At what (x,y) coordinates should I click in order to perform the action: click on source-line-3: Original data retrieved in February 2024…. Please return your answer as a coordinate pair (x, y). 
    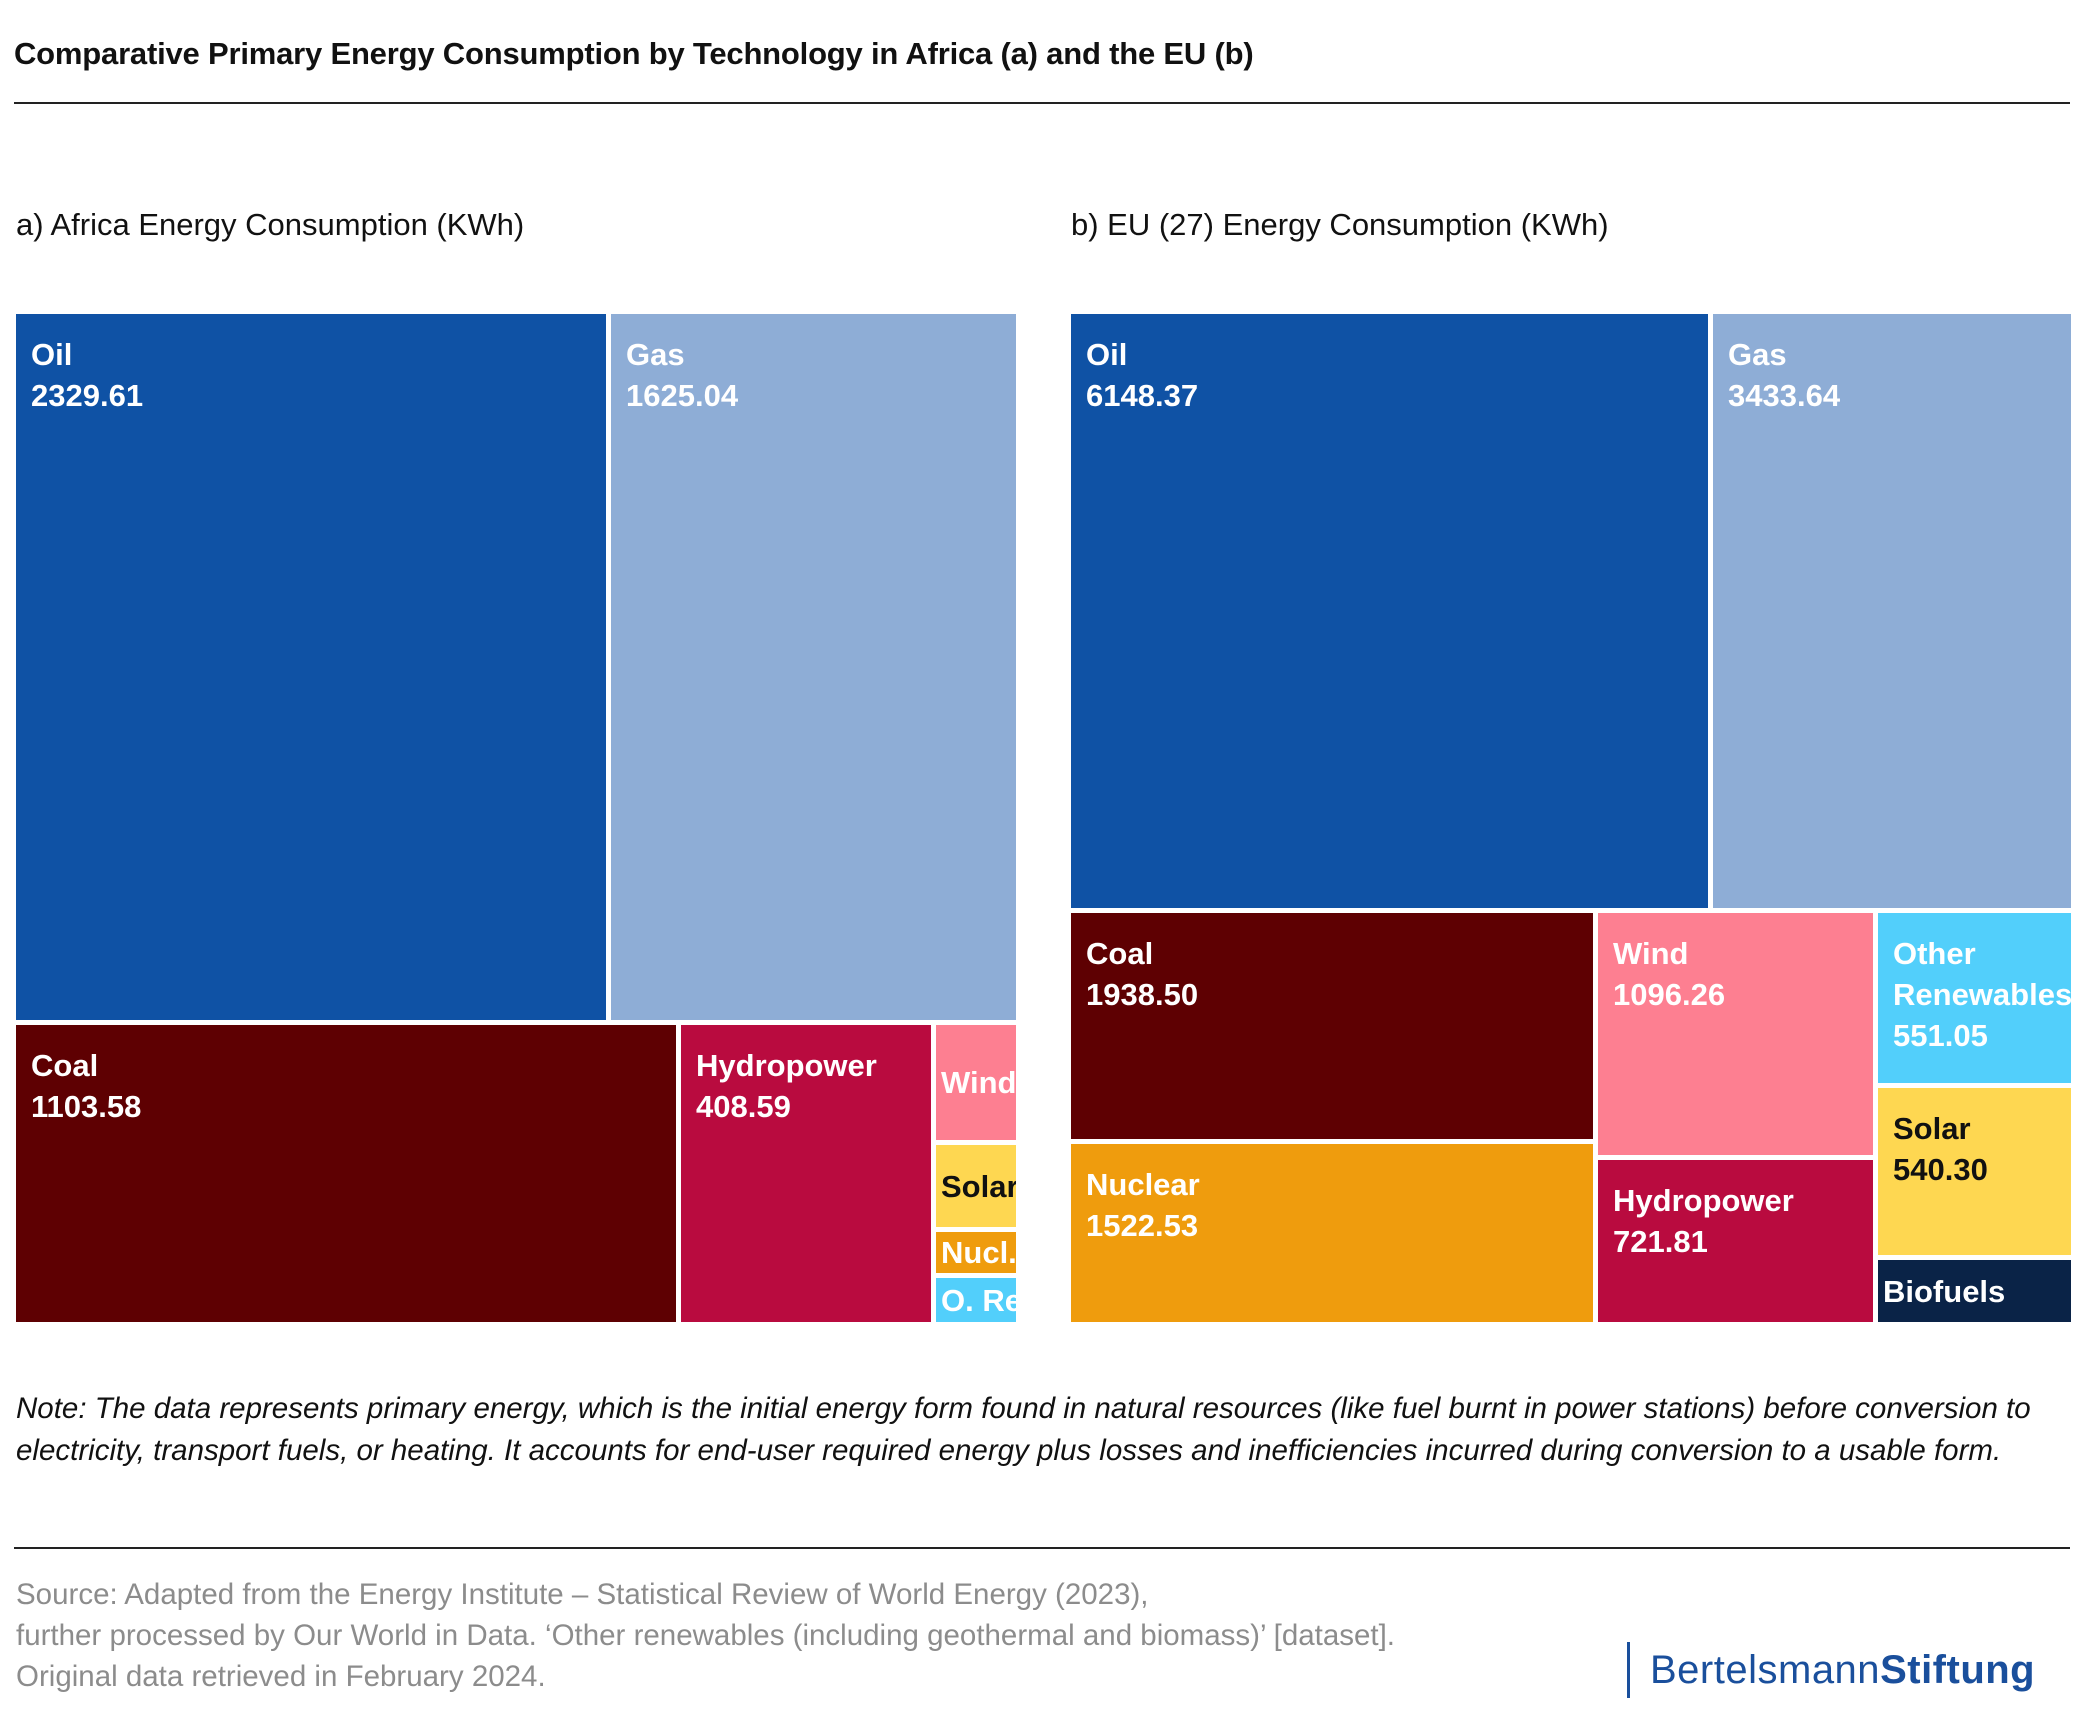
    Looking at the image, I should click on (281, 1676).